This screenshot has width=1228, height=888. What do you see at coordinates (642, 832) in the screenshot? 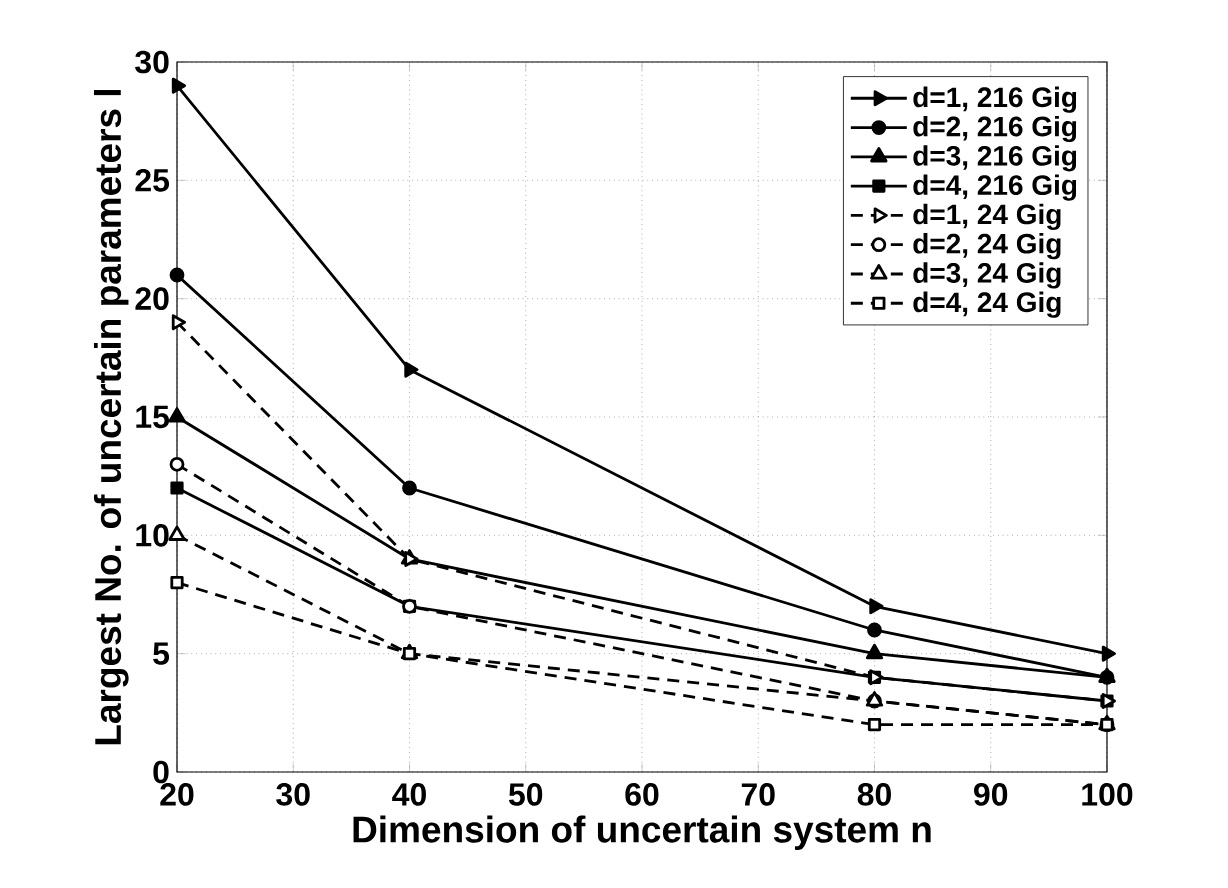
I see `x-axis-title: Dimension of uncertain system n` at bounding box center [642, 832].